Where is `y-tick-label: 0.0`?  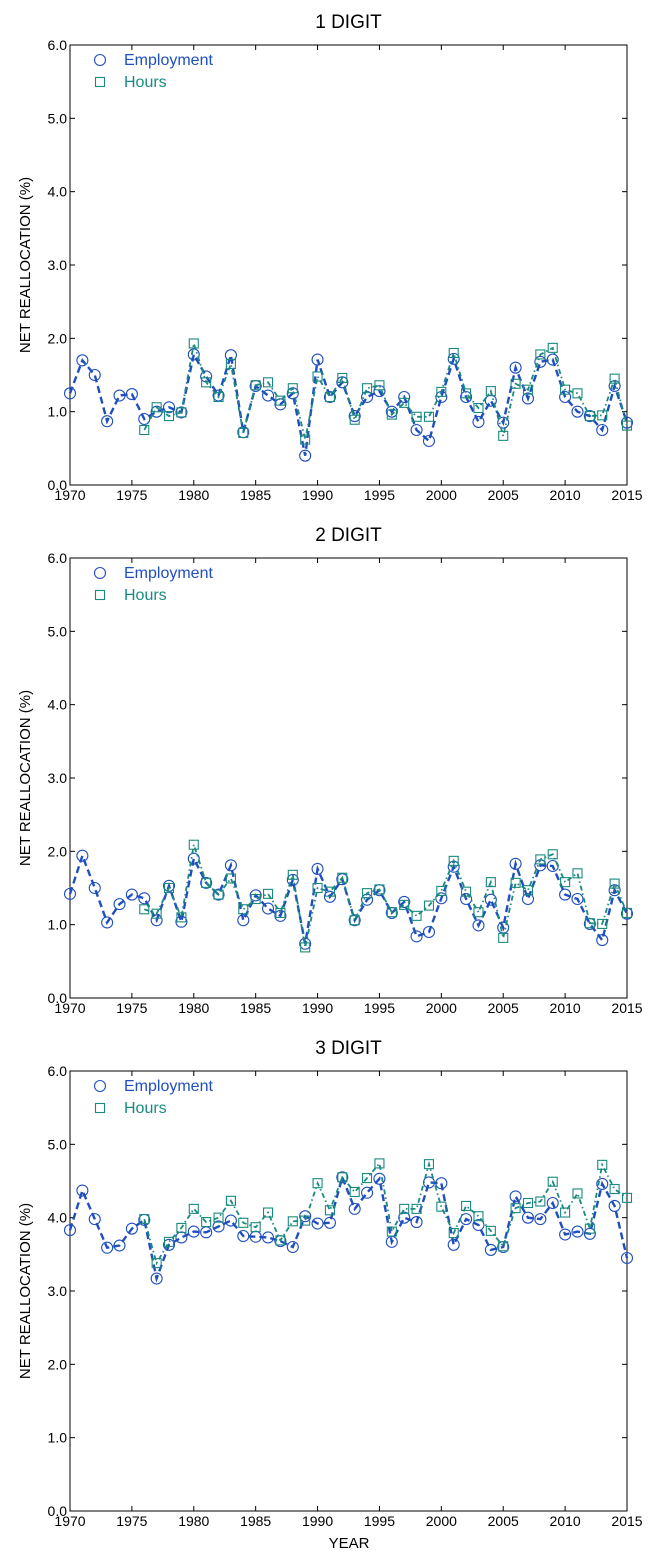 y-tick-label: 0.0 is located at coordinates (58, 485).